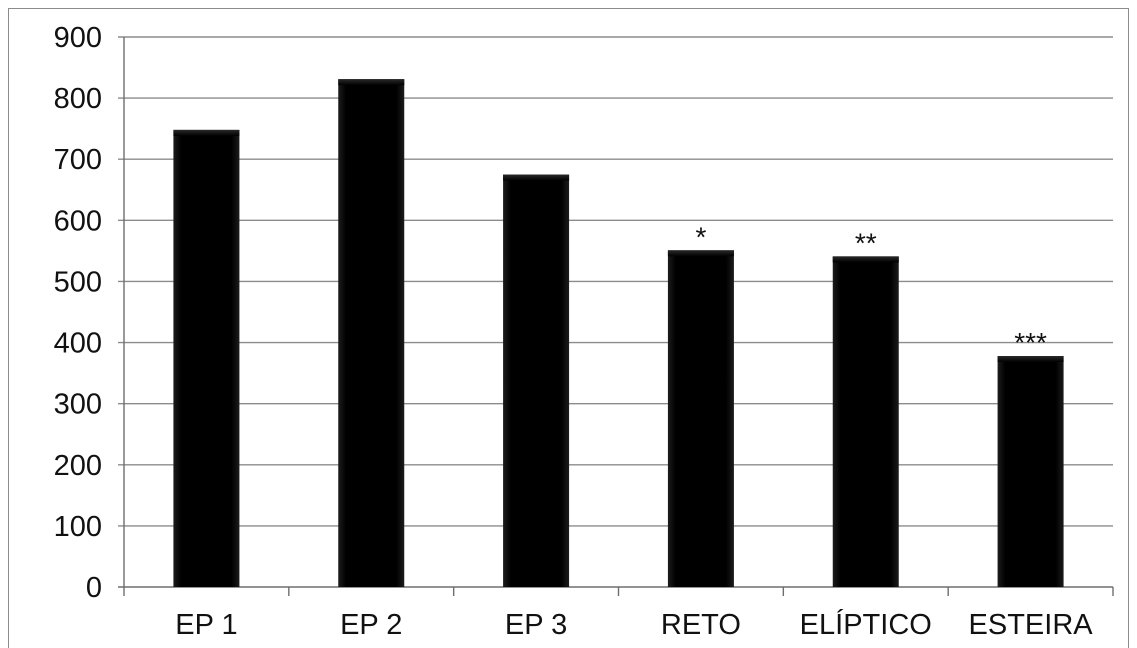 The image size is (1137, 648). I want to click on y-tick-label: 900, so click(78, 38).